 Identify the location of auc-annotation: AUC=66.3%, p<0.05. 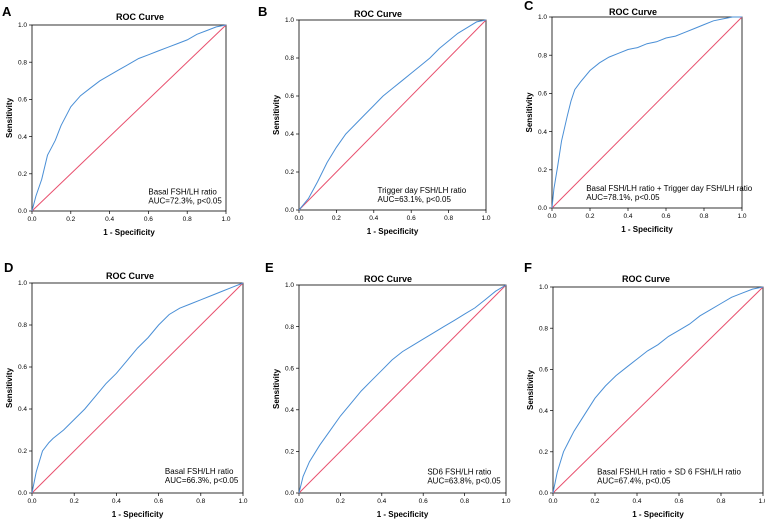
(202, 480).